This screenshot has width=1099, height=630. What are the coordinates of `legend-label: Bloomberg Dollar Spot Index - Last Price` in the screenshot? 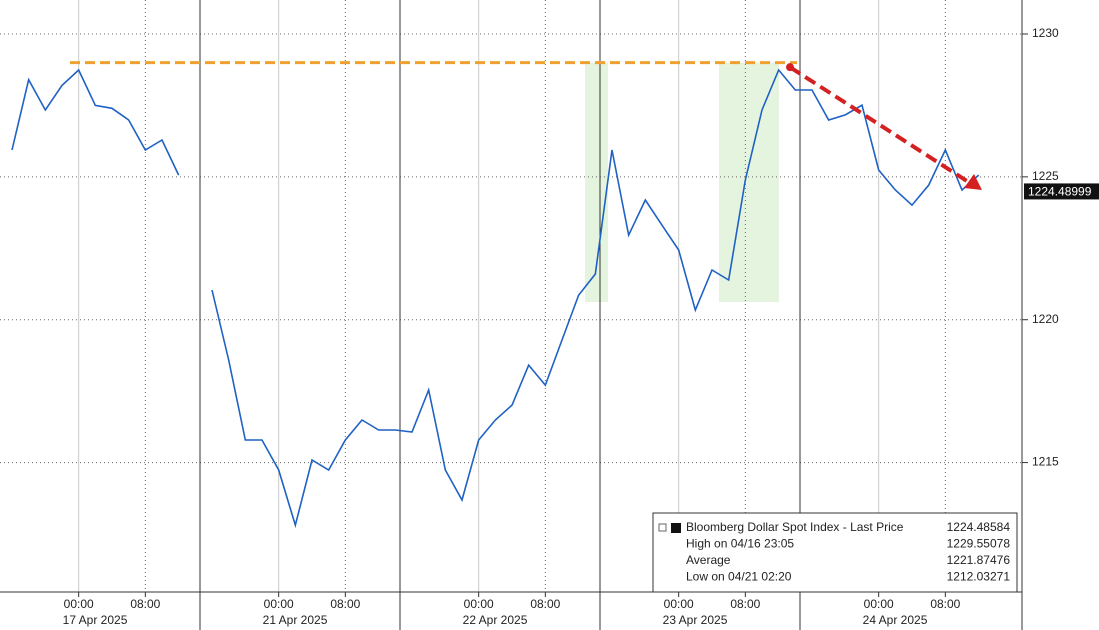 It's located at (795, 527).